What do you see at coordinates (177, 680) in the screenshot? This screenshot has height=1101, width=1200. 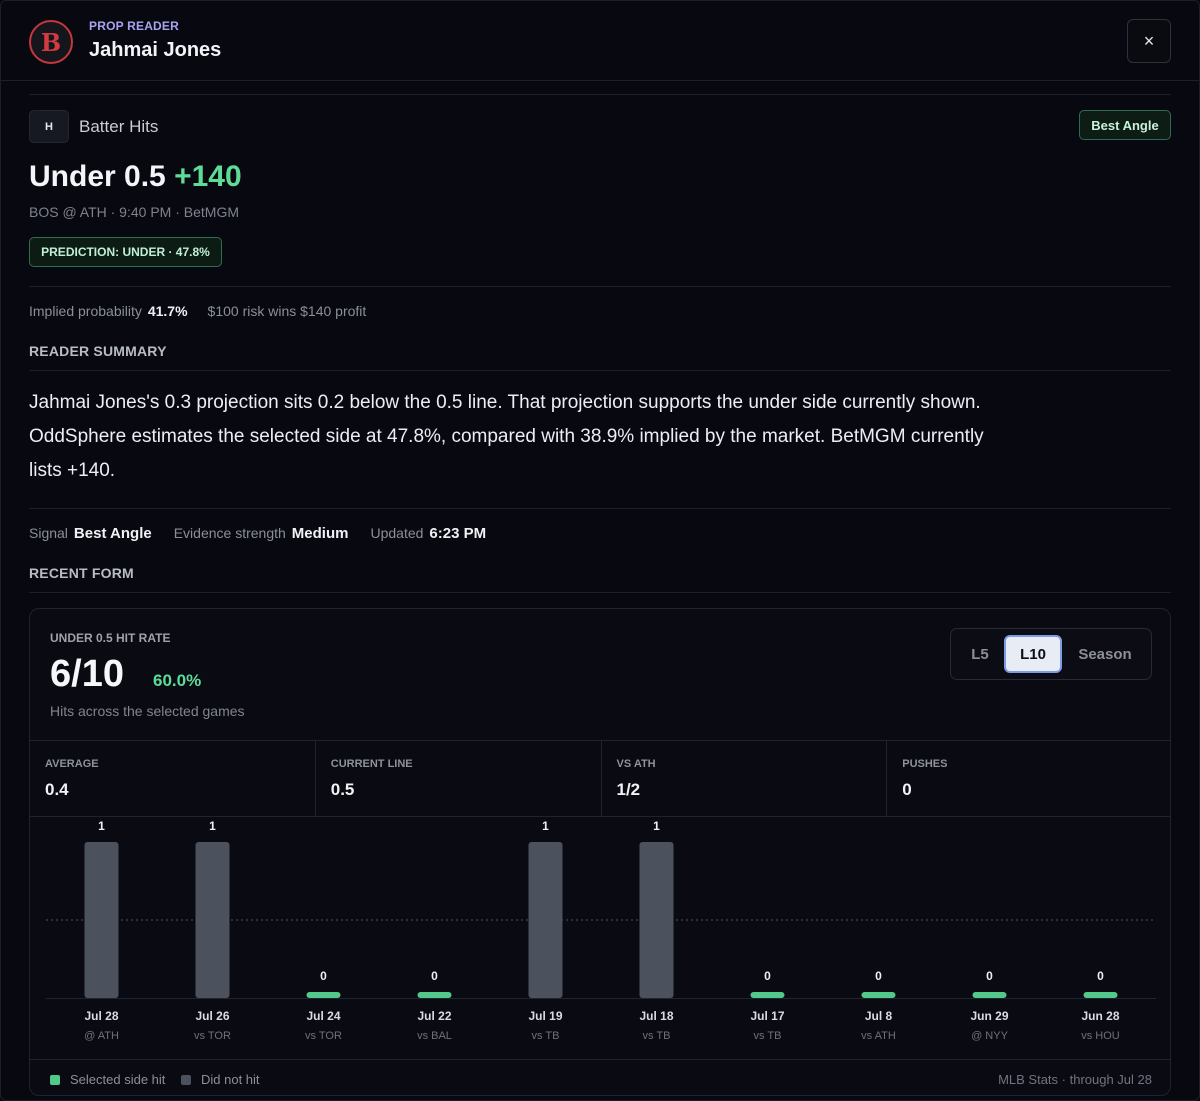 I see `hit-rate-percent: 60.0%` at bounding box center [177, 680].